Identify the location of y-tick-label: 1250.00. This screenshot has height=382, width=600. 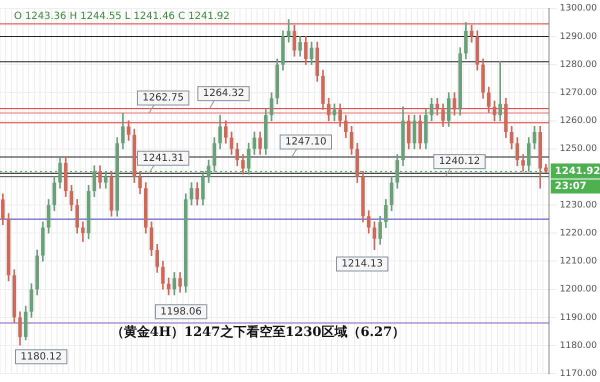
(579, 149).